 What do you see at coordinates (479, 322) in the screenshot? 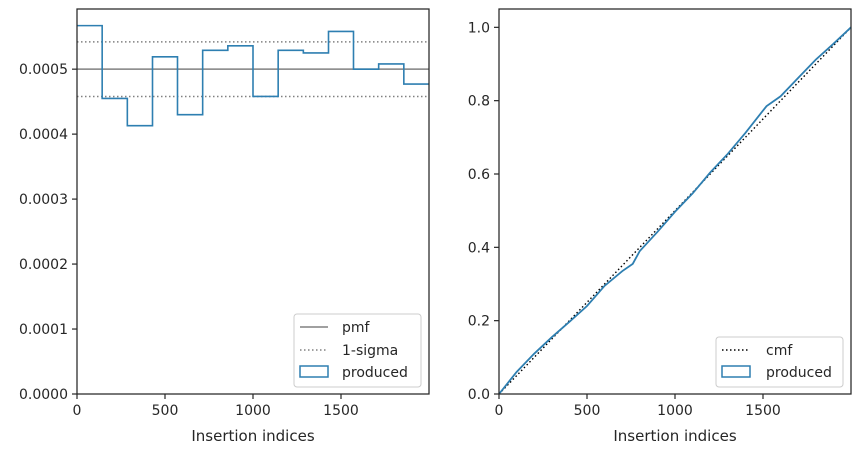
I see `y-tick-label: 0.2` at bounding box center [479, 322].